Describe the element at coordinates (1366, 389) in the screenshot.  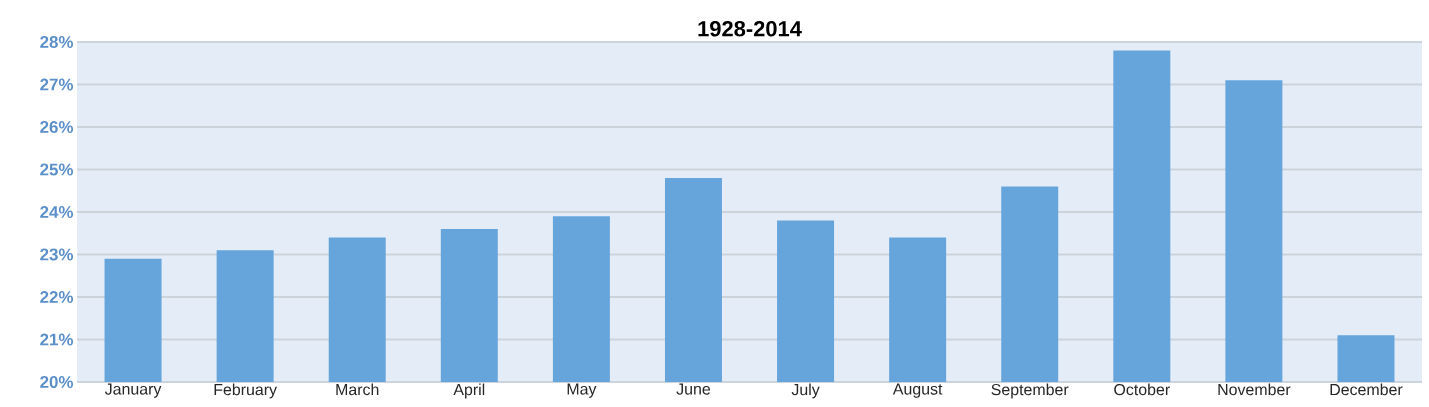
I see `x-tick-label: December` at that location.